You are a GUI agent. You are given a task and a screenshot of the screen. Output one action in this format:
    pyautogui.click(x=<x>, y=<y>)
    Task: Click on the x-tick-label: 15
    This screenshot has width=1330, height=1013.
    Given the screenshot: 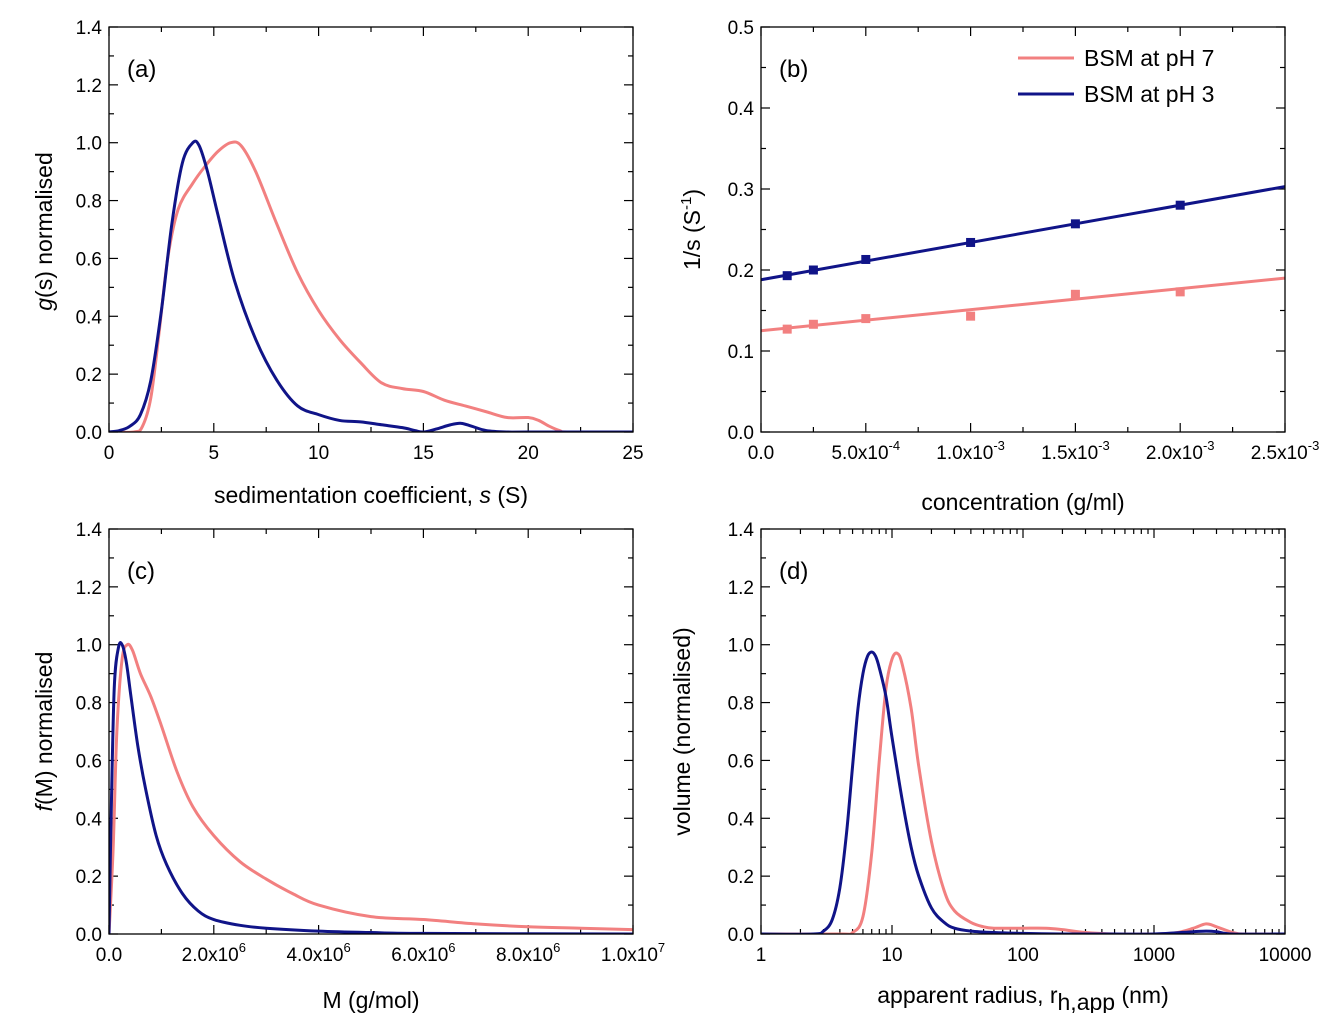 What is the action you would take?
    pyautogui.click(x=423, y=453)
    